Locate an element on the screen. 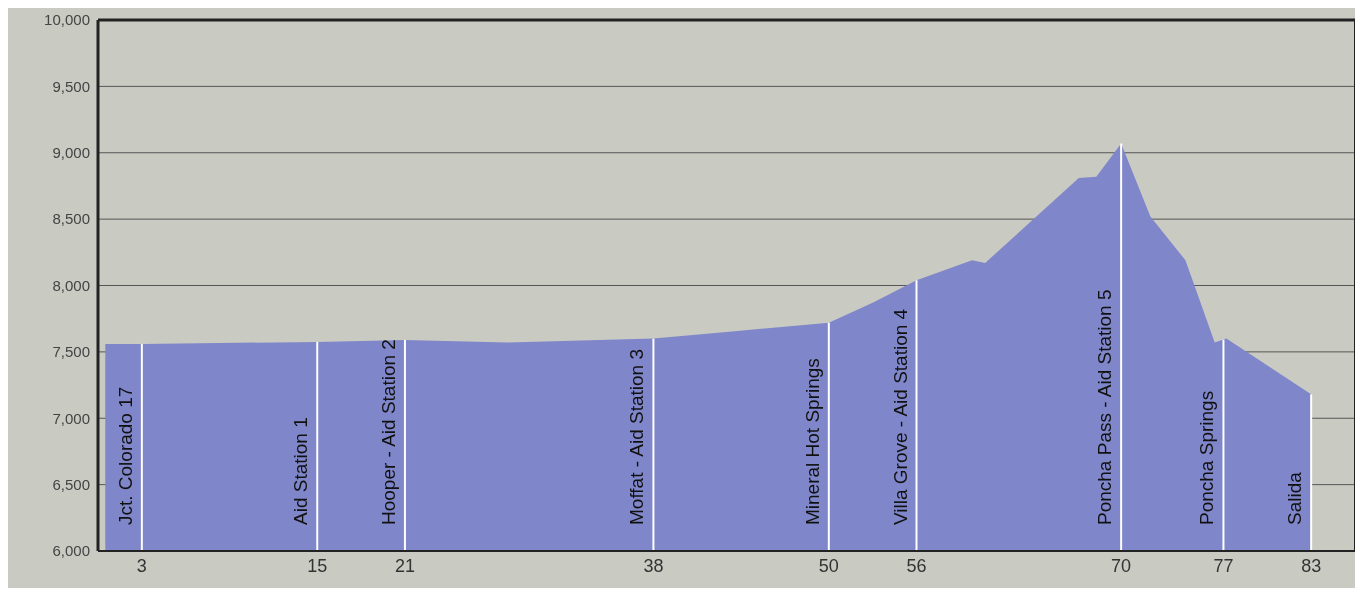  ref-line-label: Jct. Colorado 17 is located at coordinates (125, 455).